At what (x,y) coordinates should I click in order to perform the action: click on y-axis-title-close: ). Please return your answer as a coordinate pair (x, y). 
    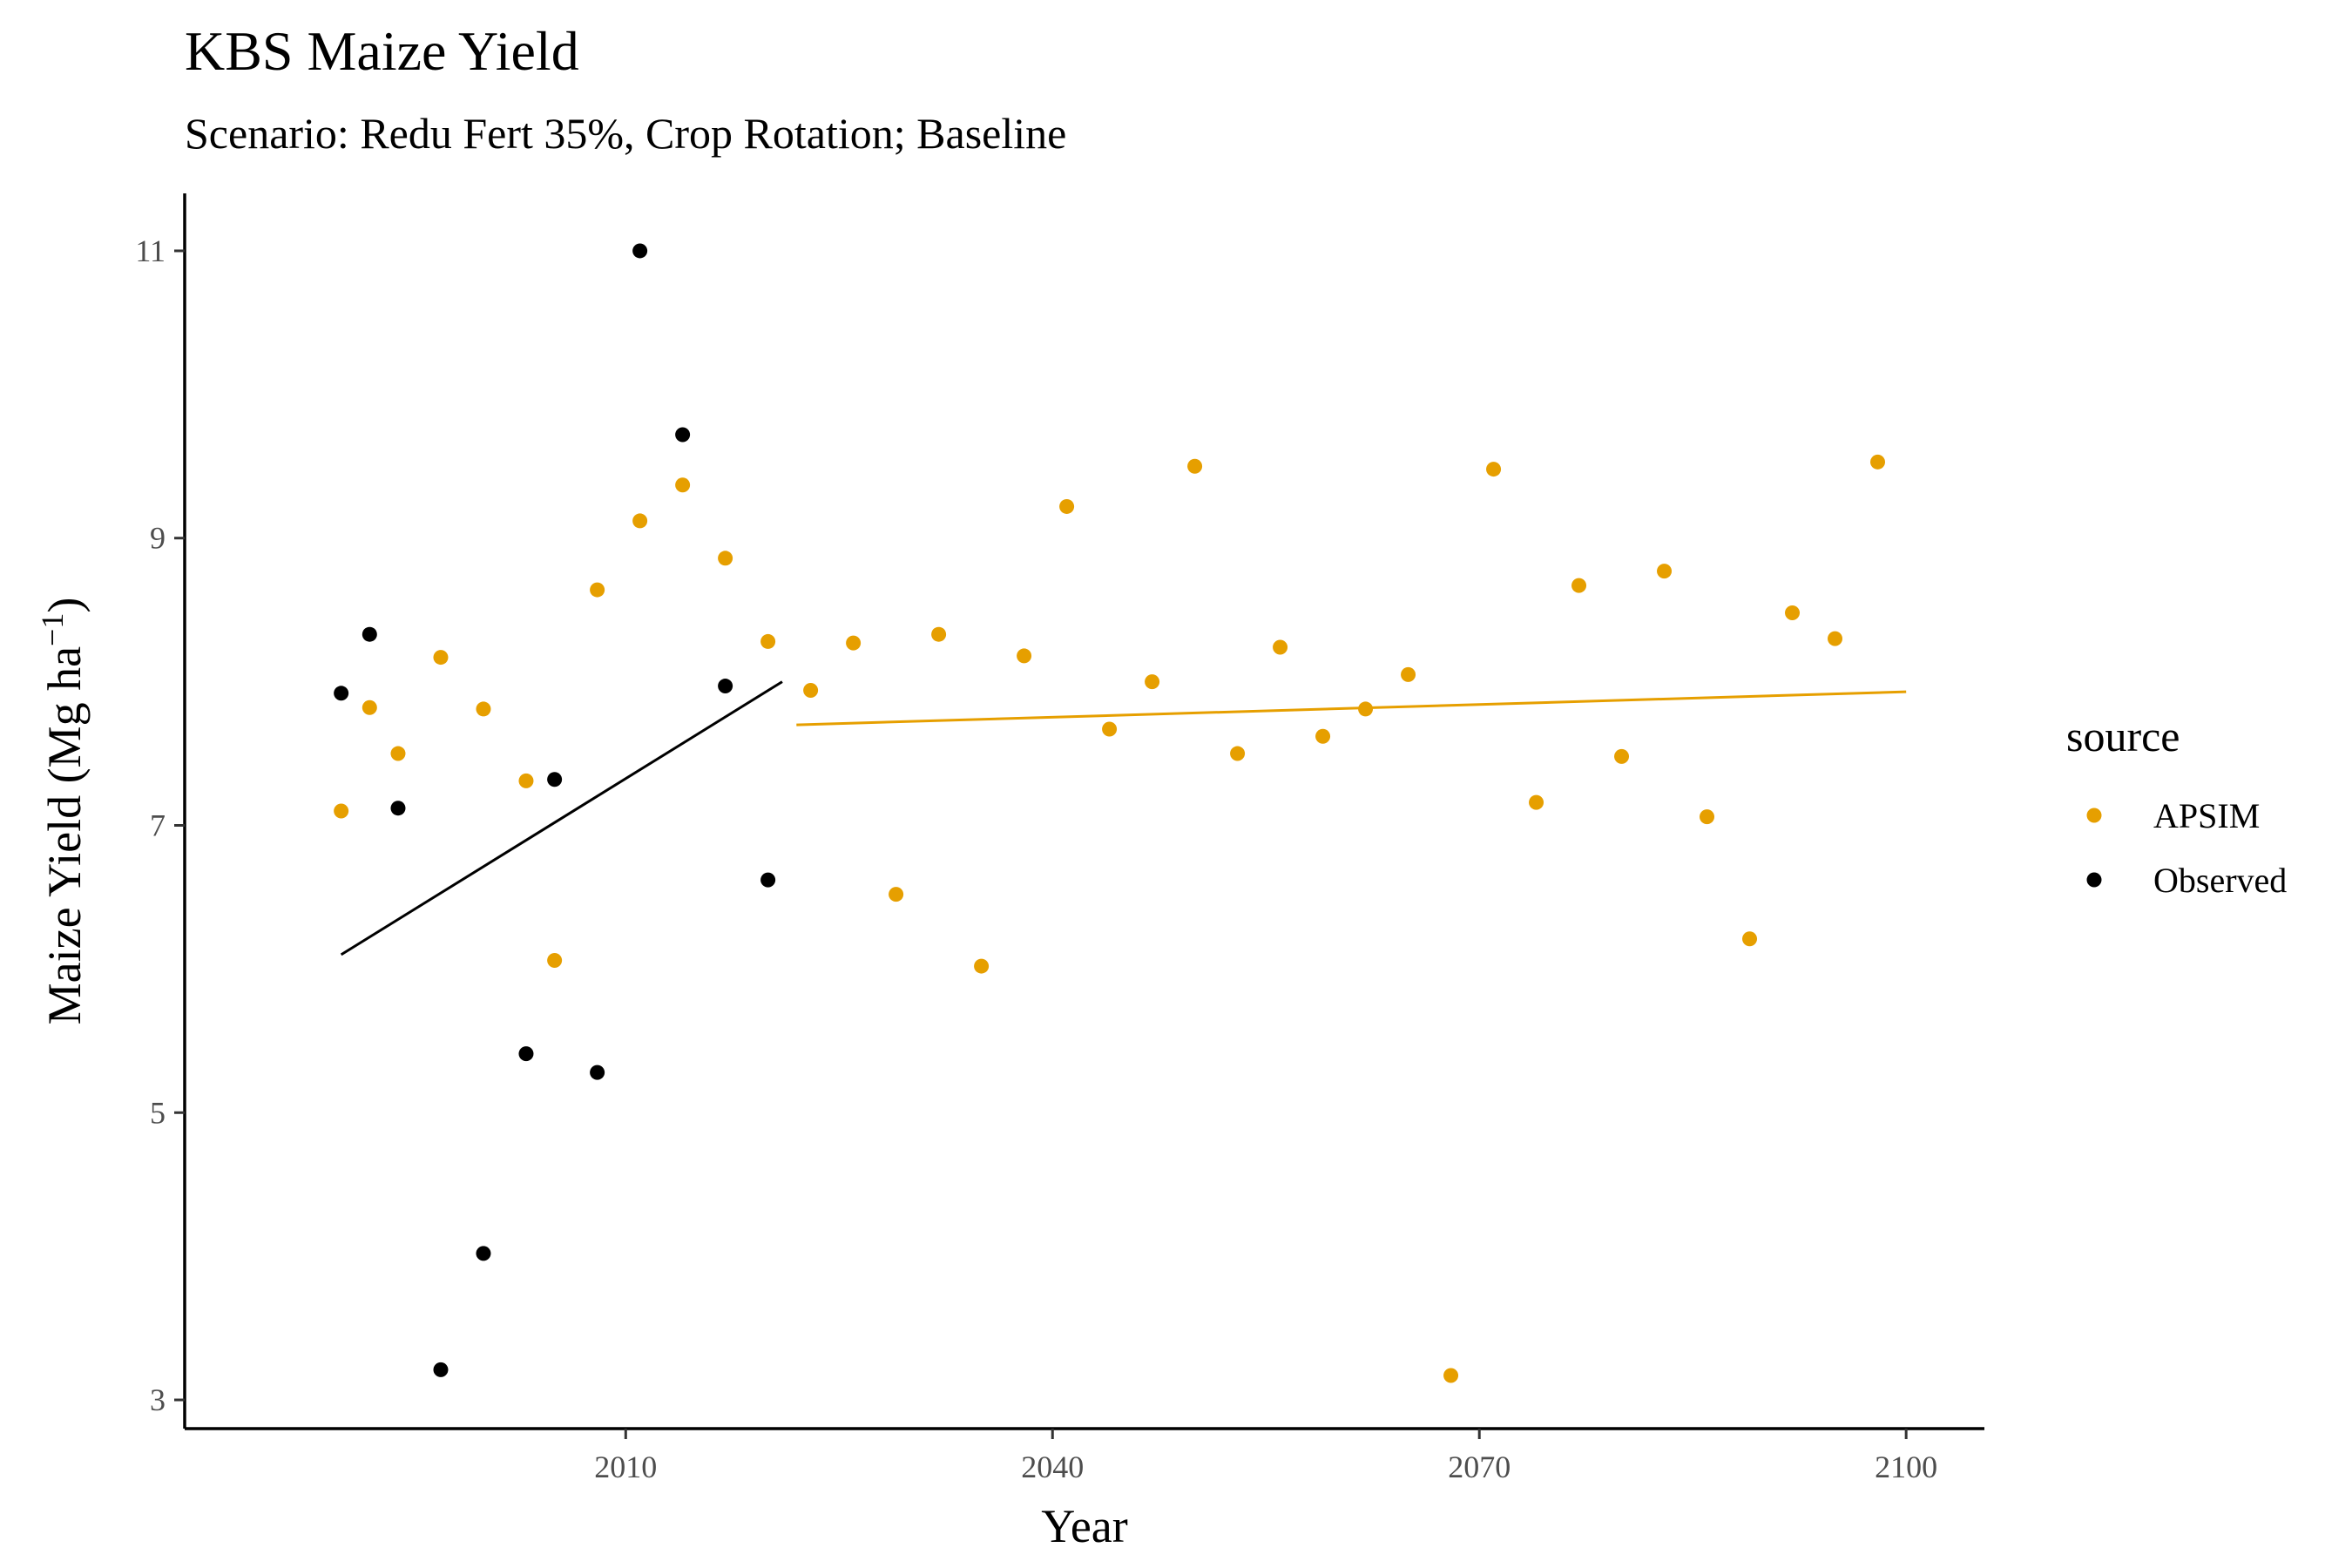
    Looking at the image, I should click on (64, 605).